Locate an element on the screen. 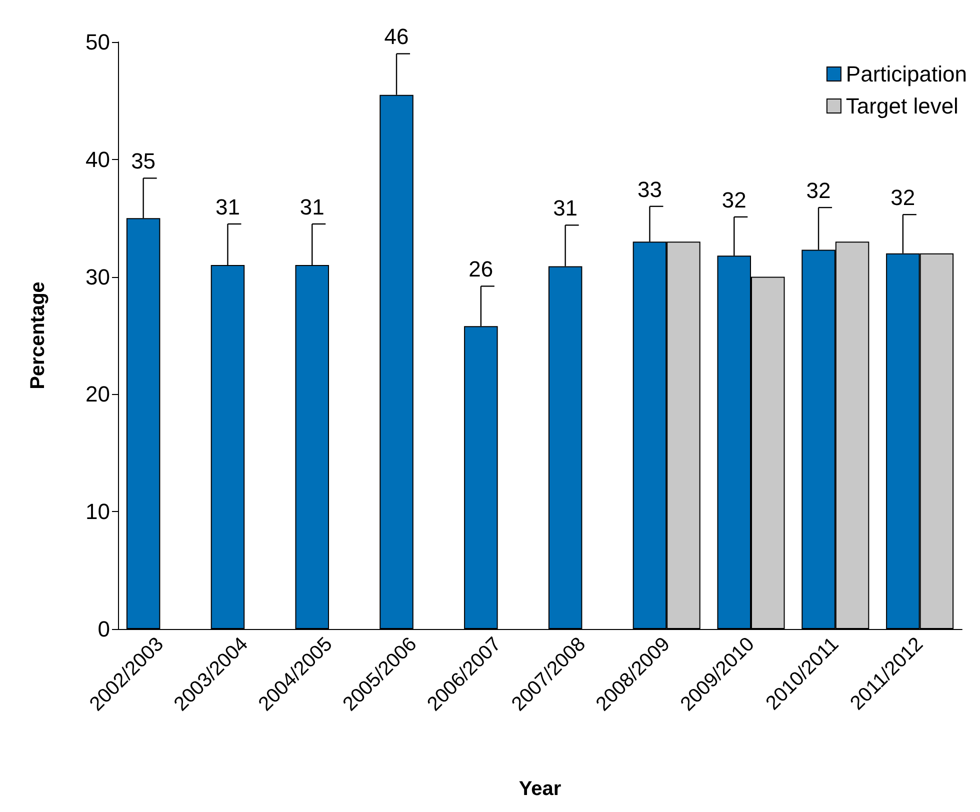  y-tick-label: 10 is located at coordinates (98, 511).